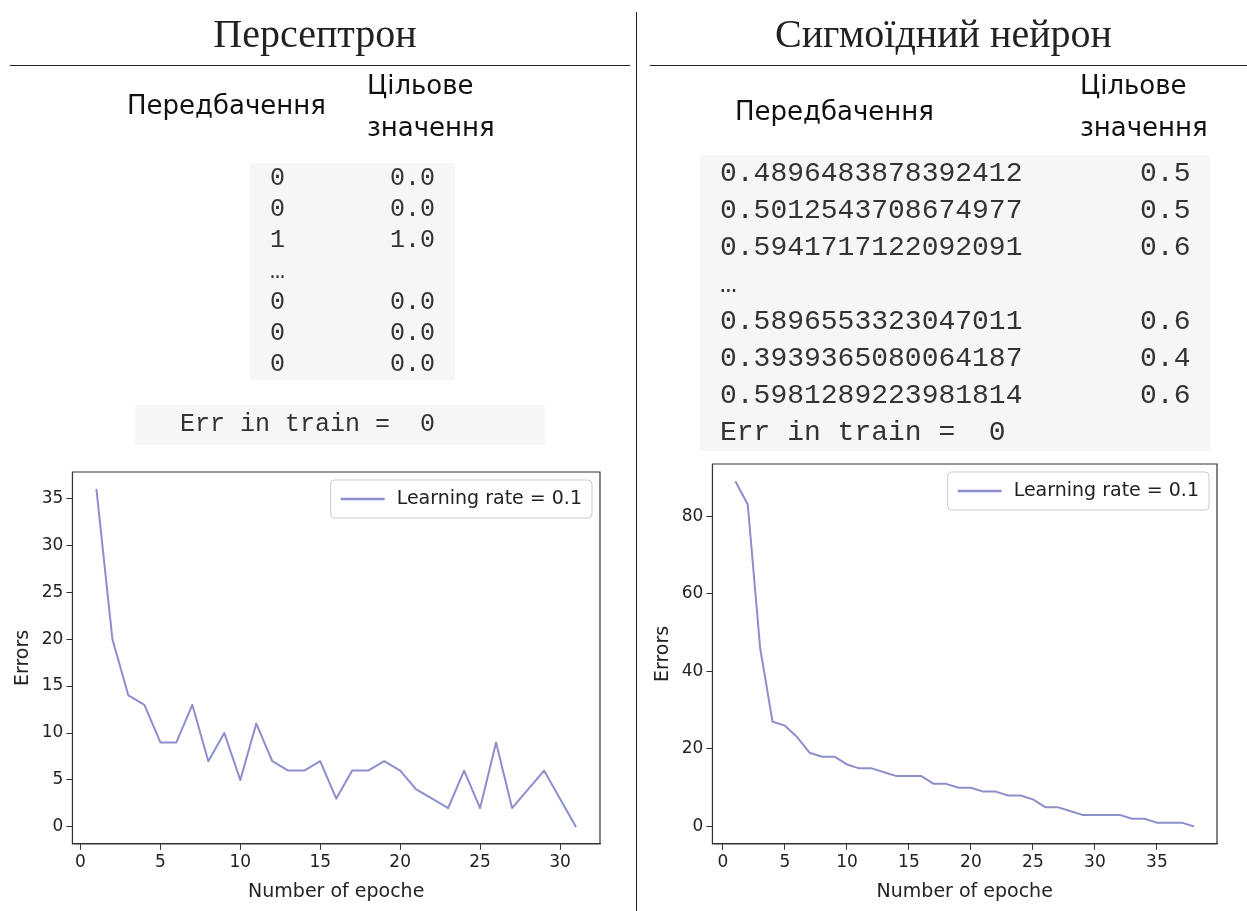 The width and height of the screenshot is (1247, 911). Describe the element at coordinates (1157, 861) in the screenshot. I see `x-tick-label: 35` at that location.